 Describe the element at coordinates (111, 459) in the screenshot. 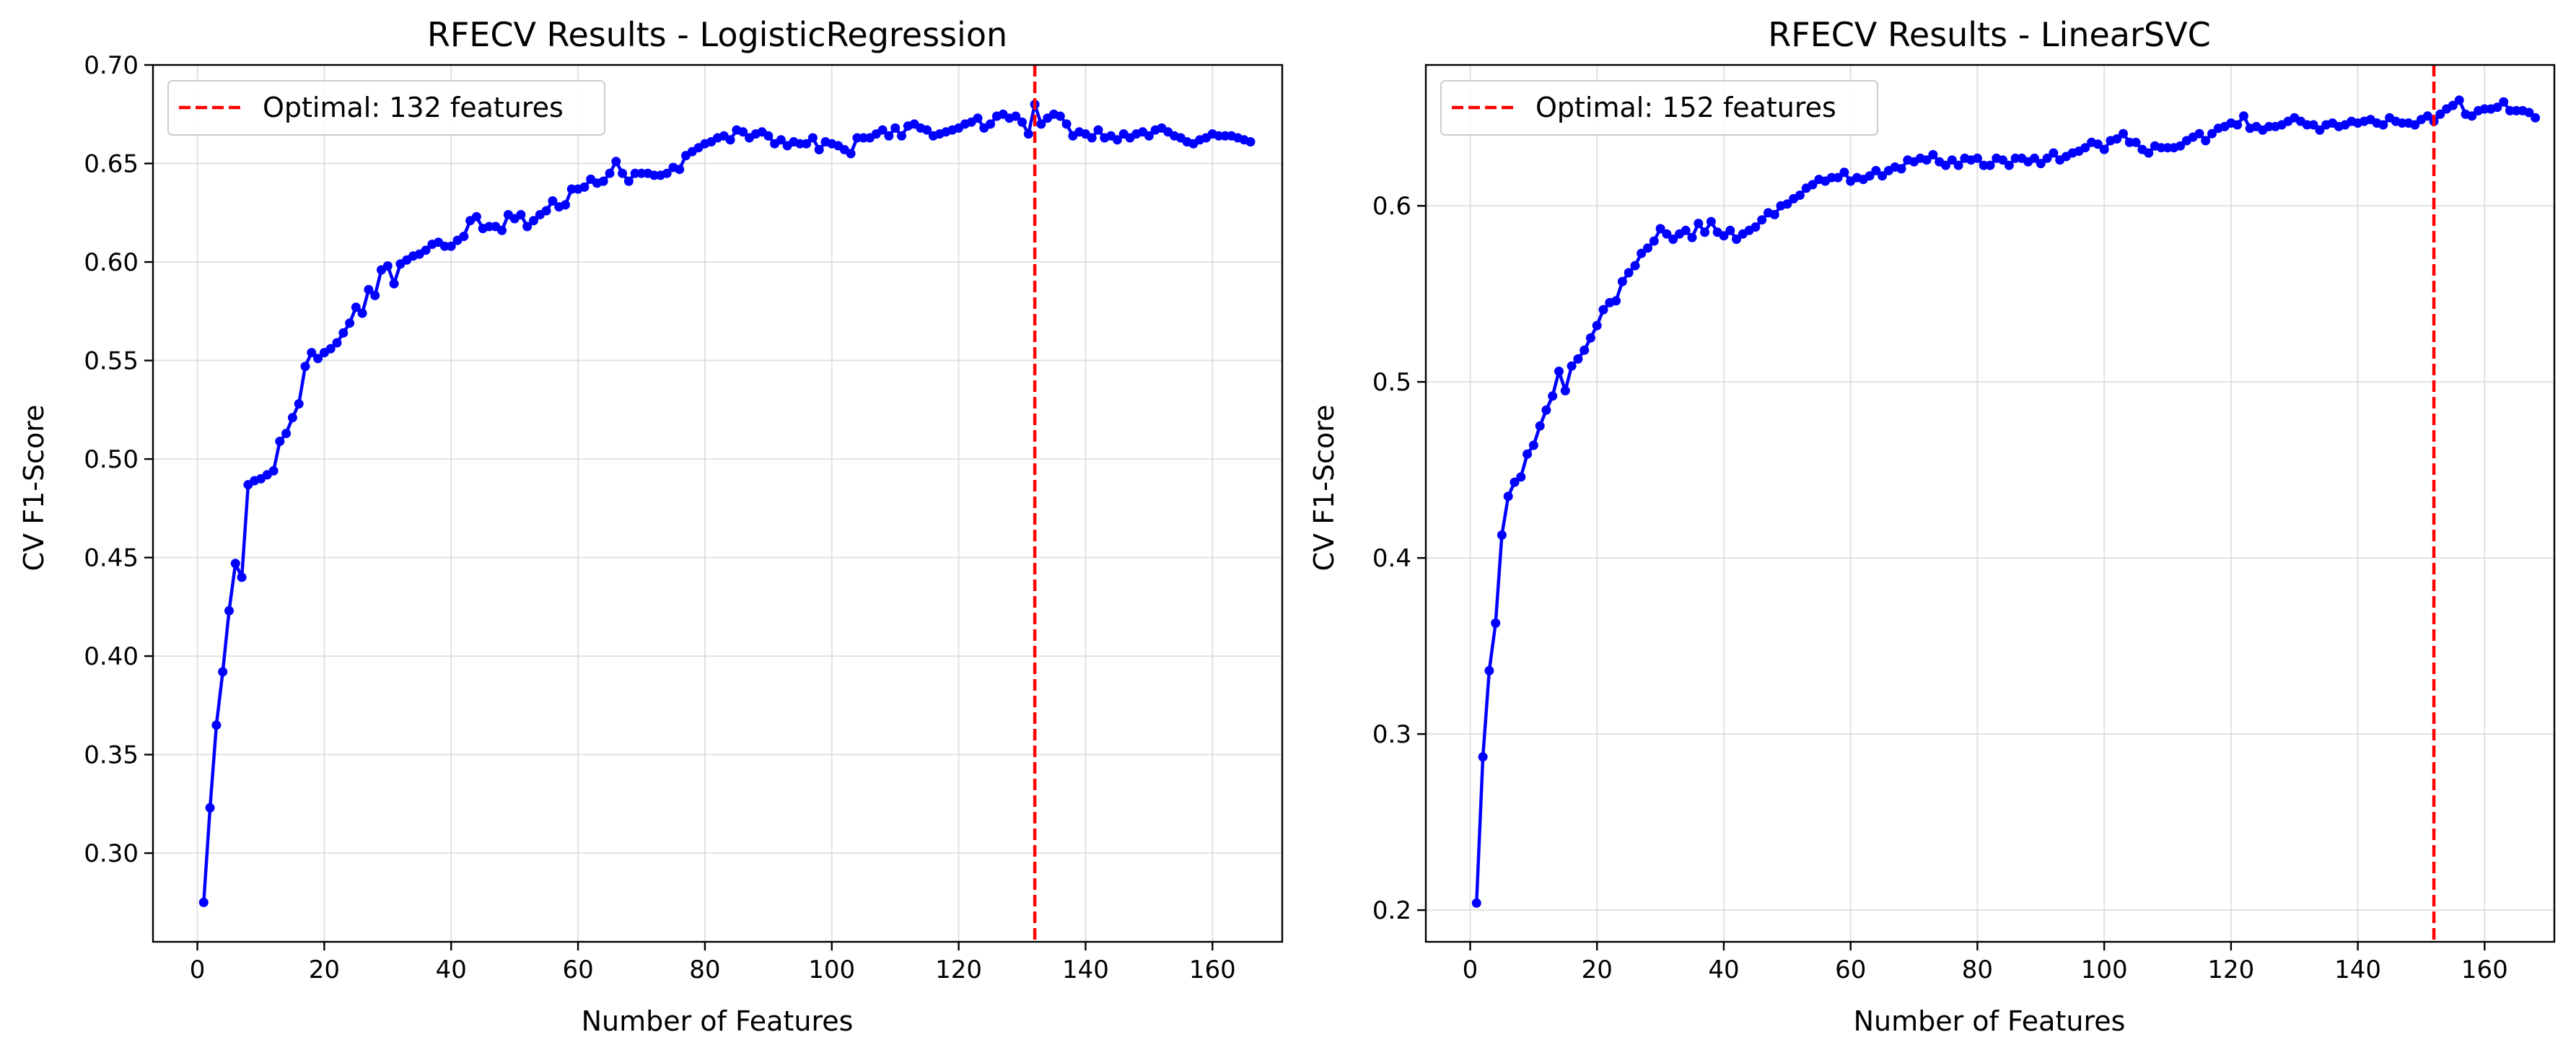

I see `y-tick-label: 0.50` at that location.